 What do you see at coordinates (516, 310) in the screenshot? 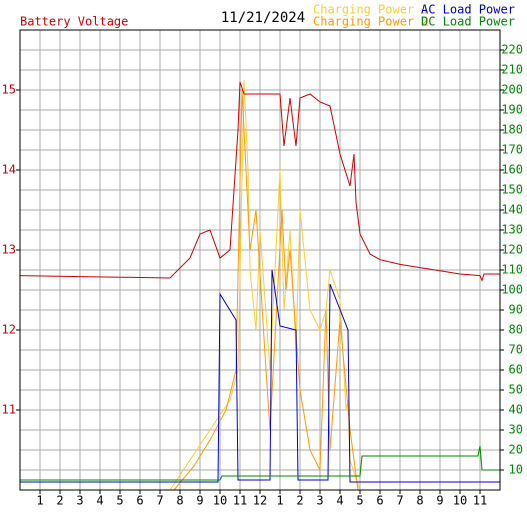
I see `y2-tick-label: 90` at bounding box center [516, 310].